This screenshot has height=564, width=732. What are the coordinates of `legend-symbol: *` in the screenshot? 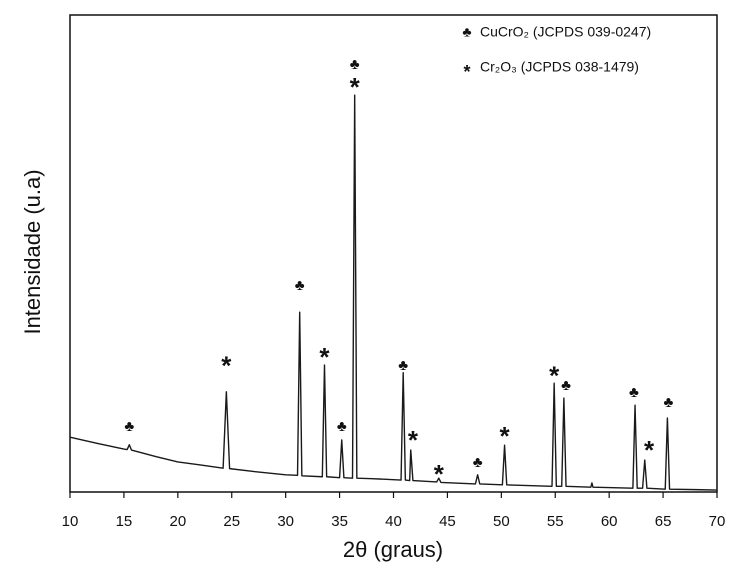 It's located at (466, 72).